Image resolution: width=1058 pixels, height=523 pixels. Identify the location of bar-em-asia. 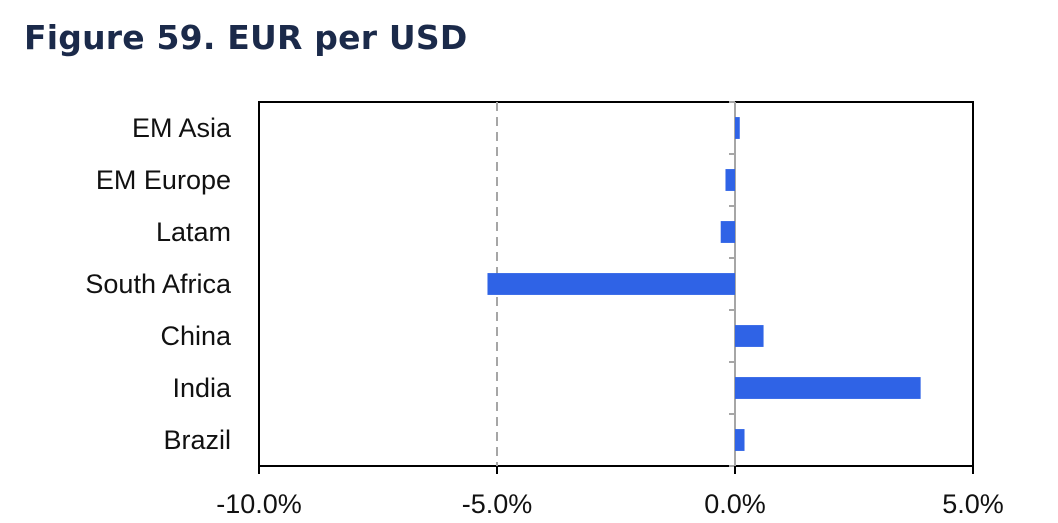
(737, 128).